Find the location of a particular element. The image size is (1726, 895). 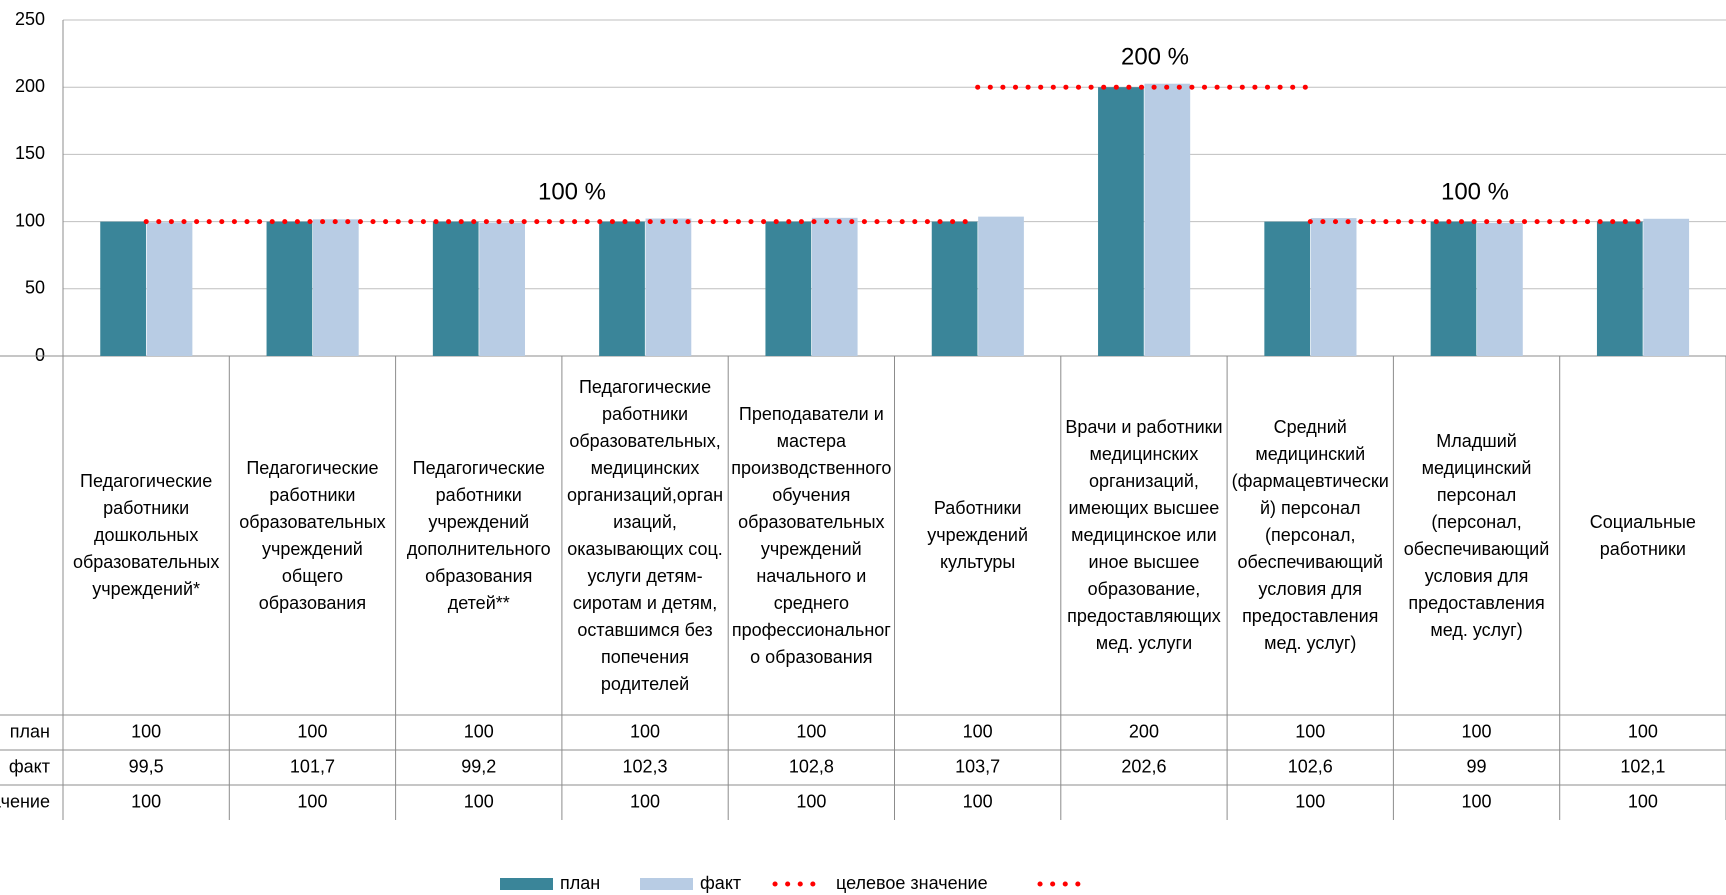

table-value: 99 is located at coordinates (1477, 766).